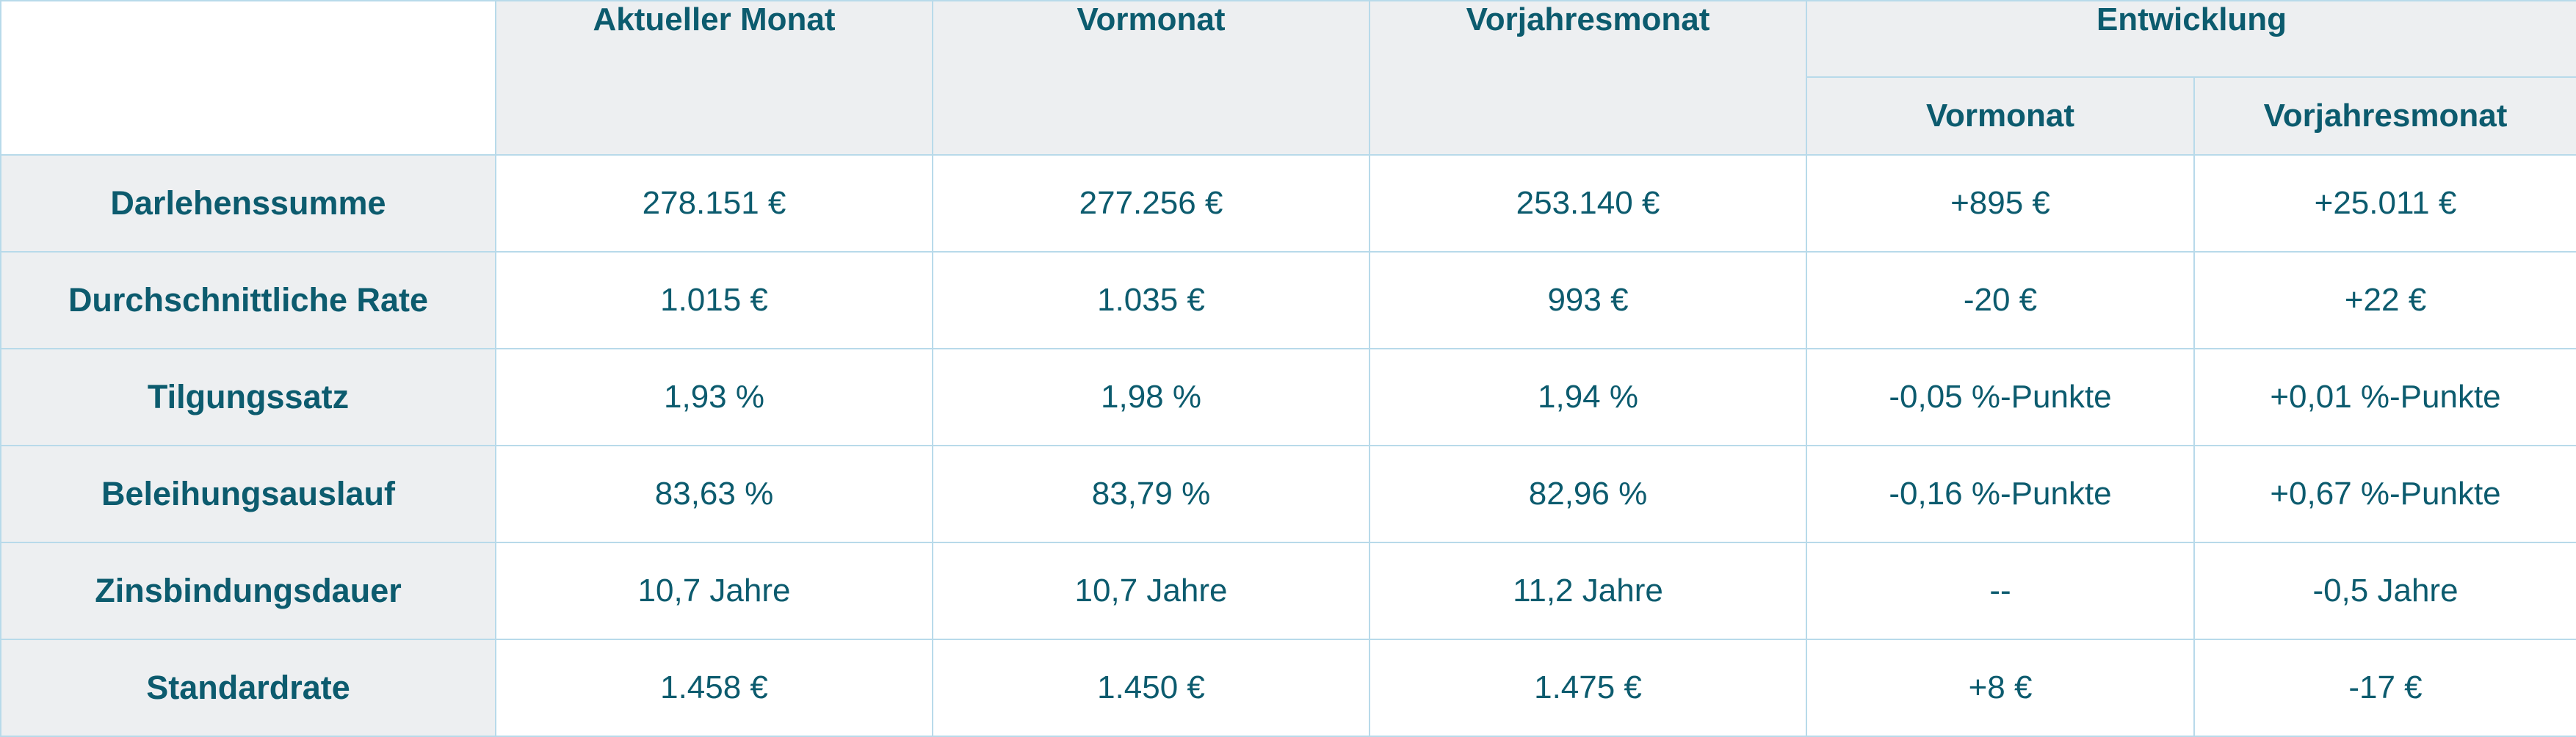  I want to click on row-label: Beleihungsauslauf, so click(248, 494).